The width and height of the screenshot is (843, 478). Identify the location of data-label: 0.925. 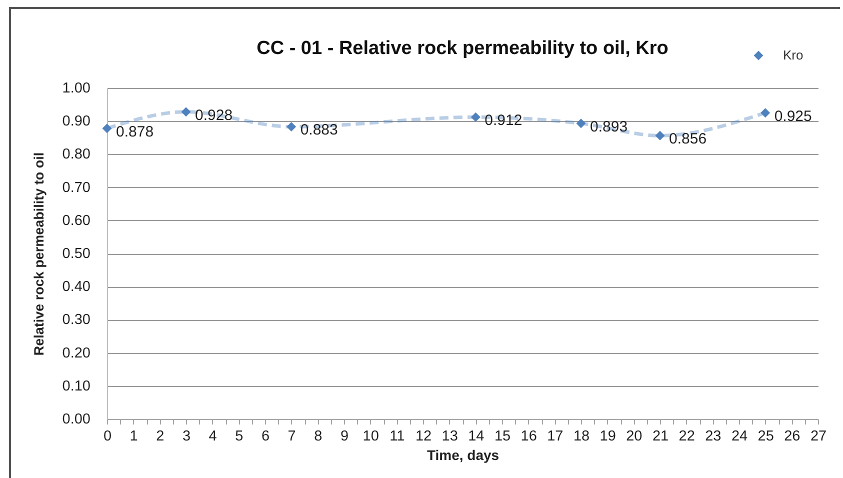
(793, 116).